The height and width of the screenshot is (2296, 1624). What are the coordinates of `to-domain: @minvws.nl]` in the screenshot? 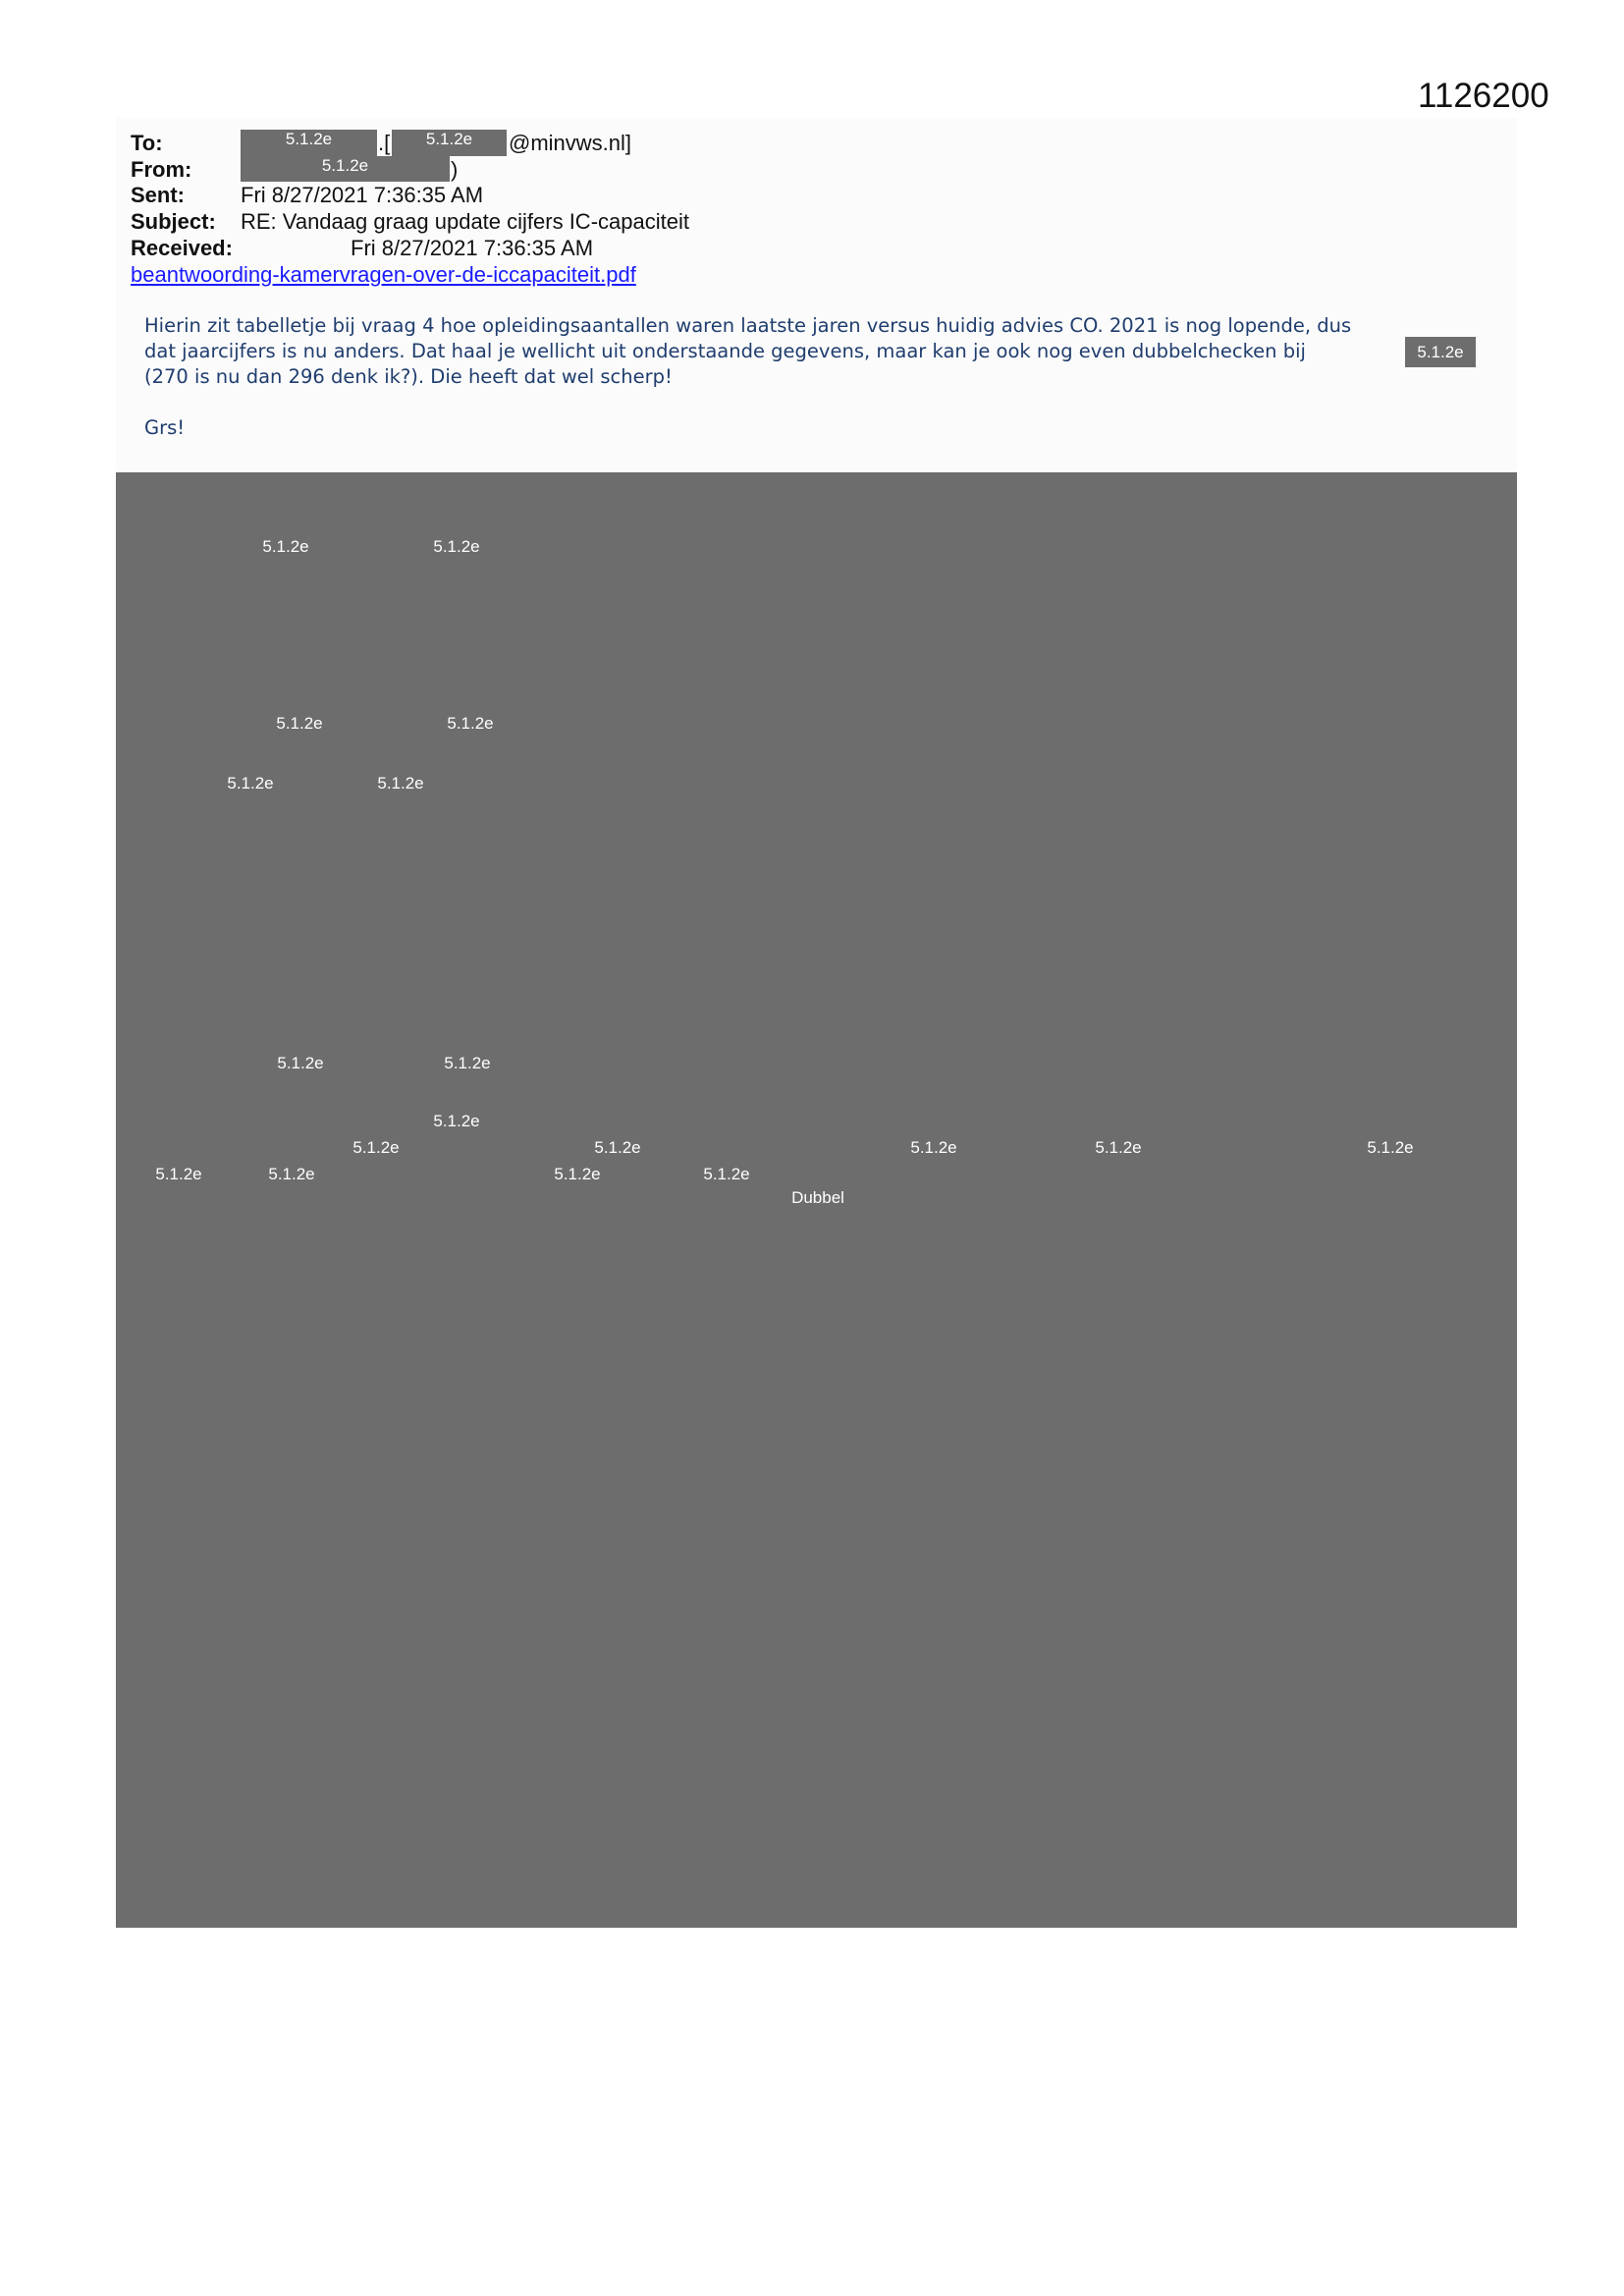 It's located at (570, 143).